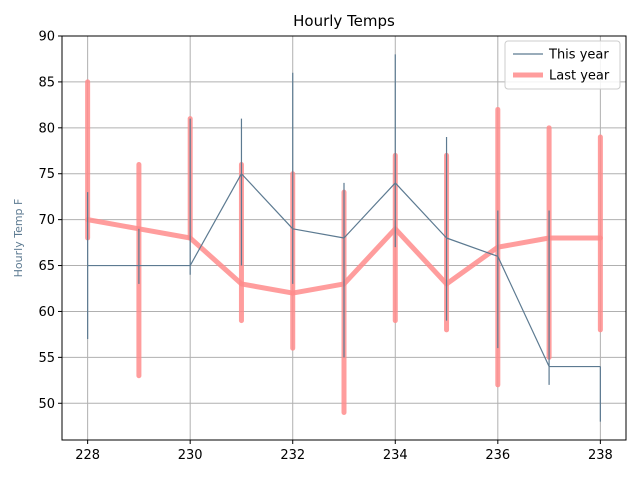  I want to click on y-axis-label: Hourly Temp F, so click(18, 238).